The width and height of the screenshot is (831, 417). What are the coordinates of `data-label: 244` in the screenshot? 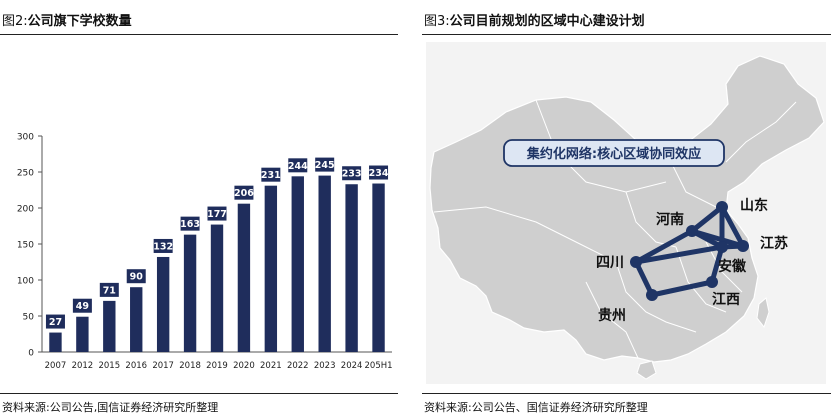 It's located at (298, 166).